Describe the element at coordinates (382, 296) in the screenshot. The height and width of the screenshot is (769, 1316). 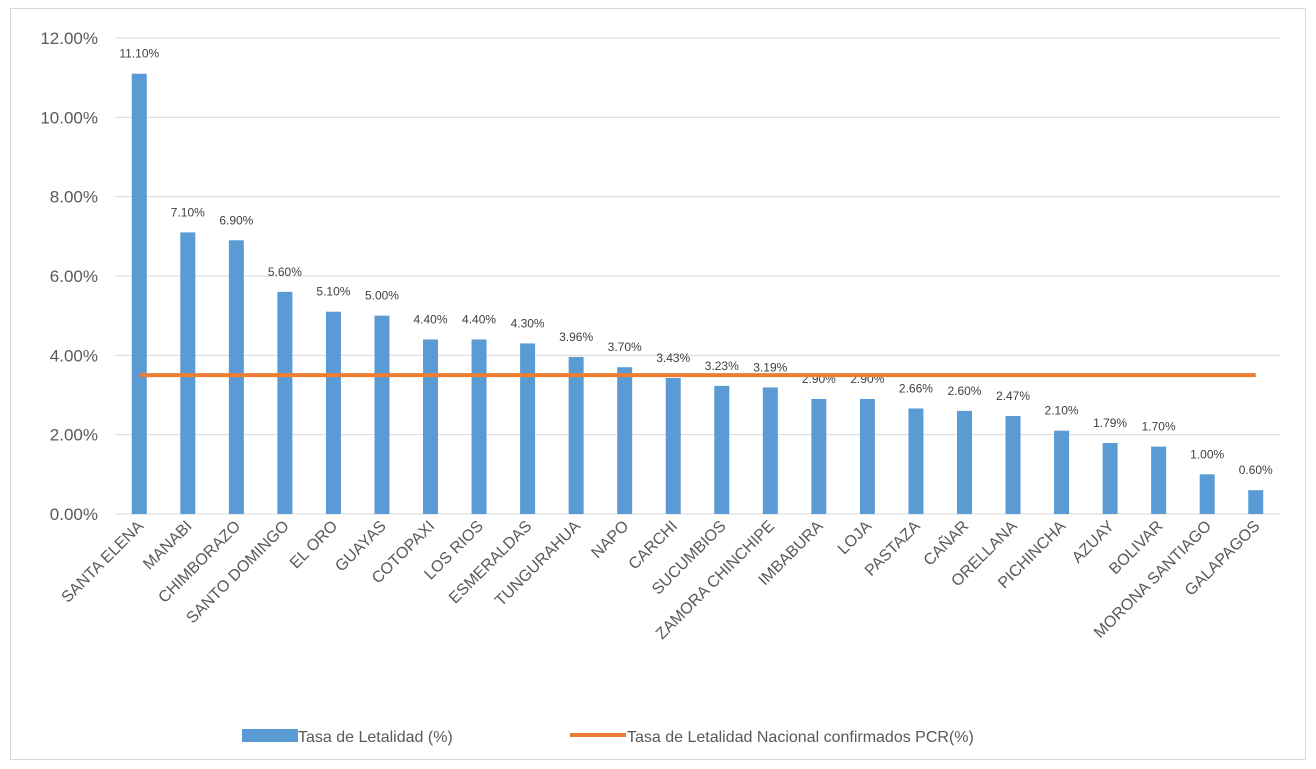
I see `data-label: 5.00%` at that location.